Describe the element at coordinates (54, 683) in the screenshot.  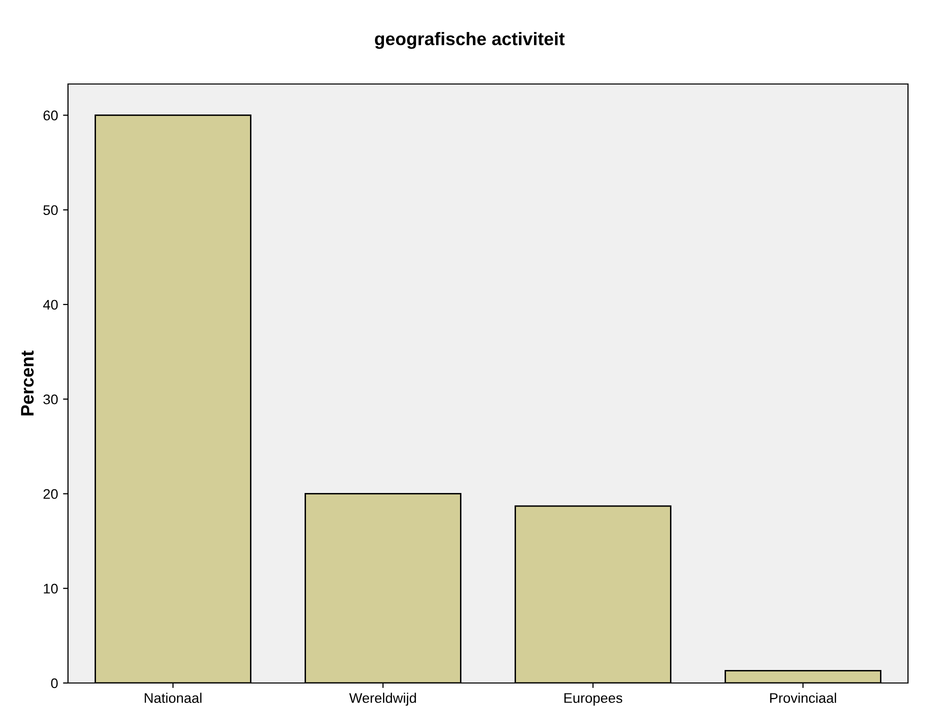
I see `y-tick-label: 0` at that location.